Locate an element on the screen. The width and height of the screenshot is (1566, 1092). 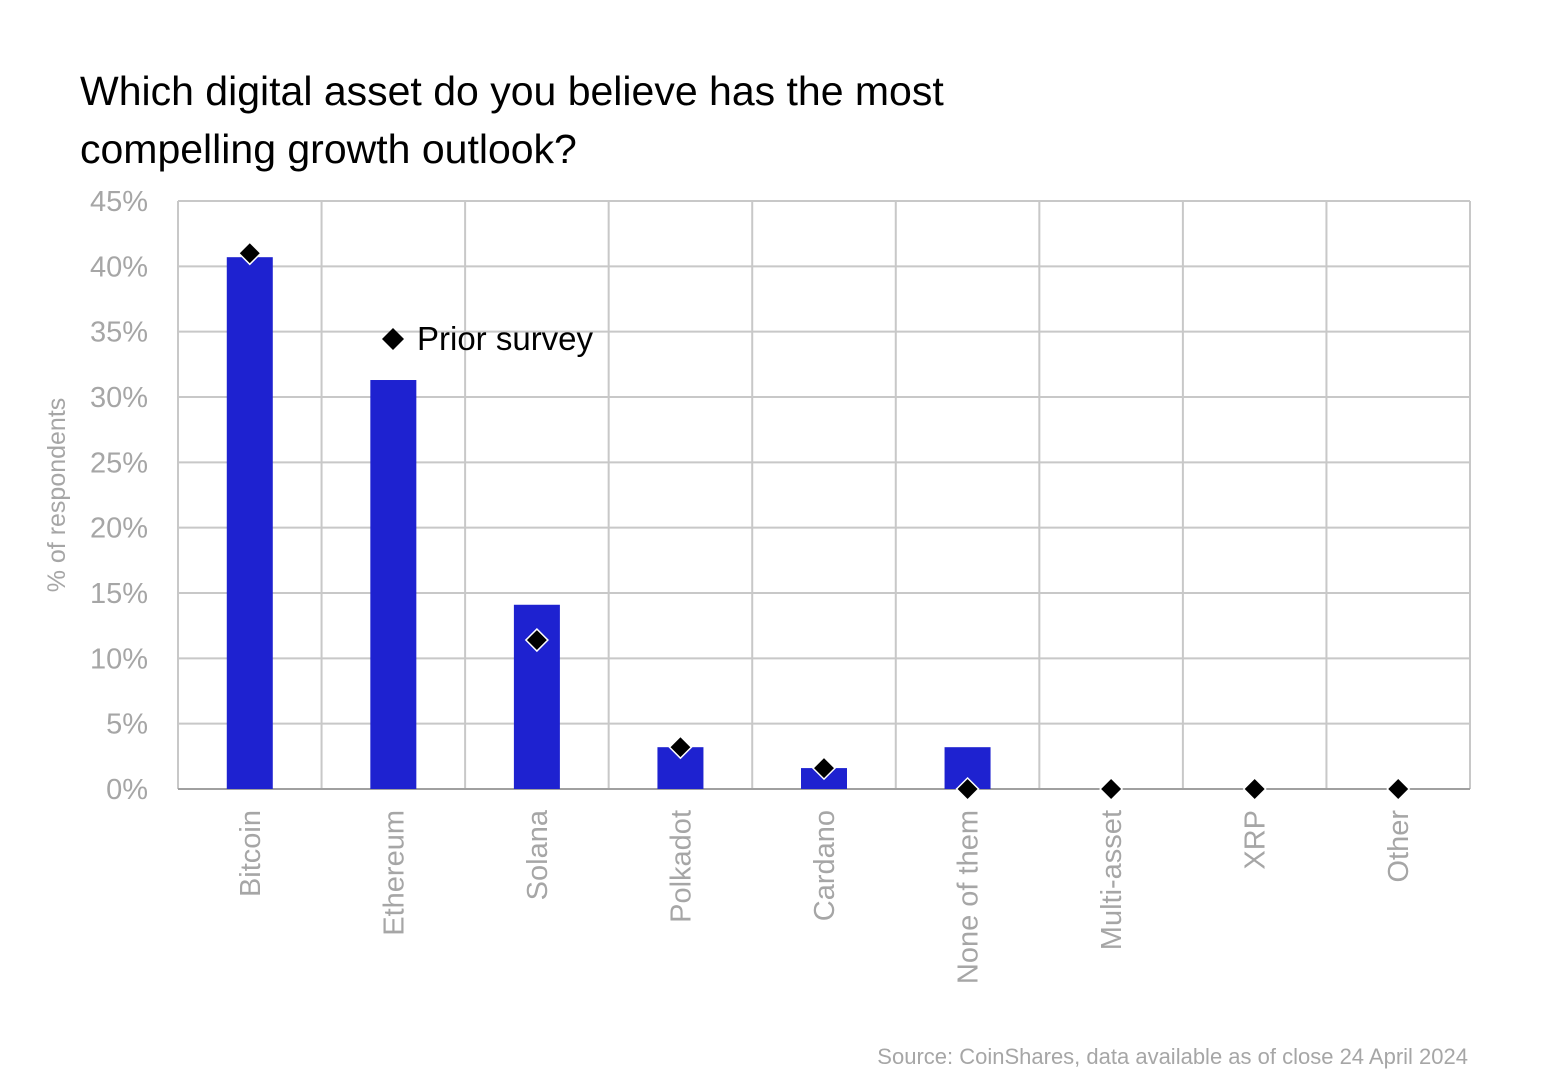
y-tick-label: 40% is located at coordinates (119, 267).